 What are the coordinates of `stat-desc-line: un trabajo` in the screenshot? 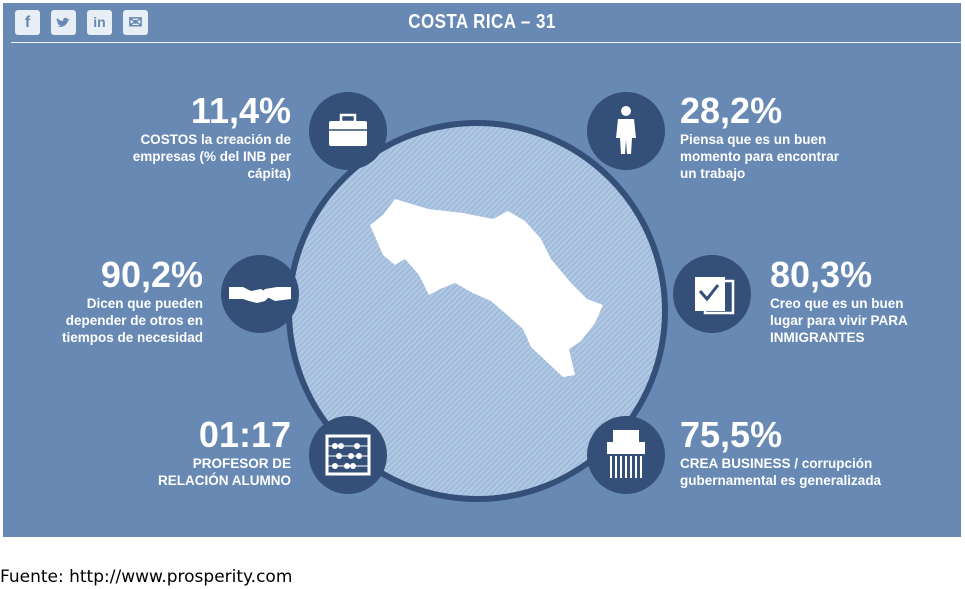 It's located at (713, 173).